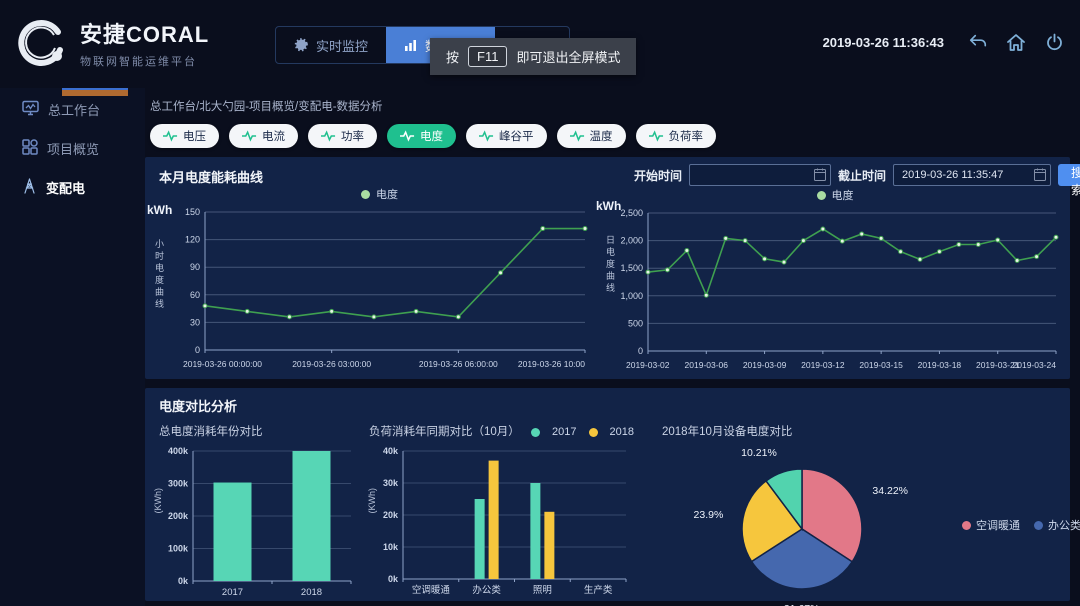 The image size is (1080, 606). Describe the element at coordinates (138, 62) in the screenshot. I see `app-subtitle: 物联网智能运维平台` at that location.